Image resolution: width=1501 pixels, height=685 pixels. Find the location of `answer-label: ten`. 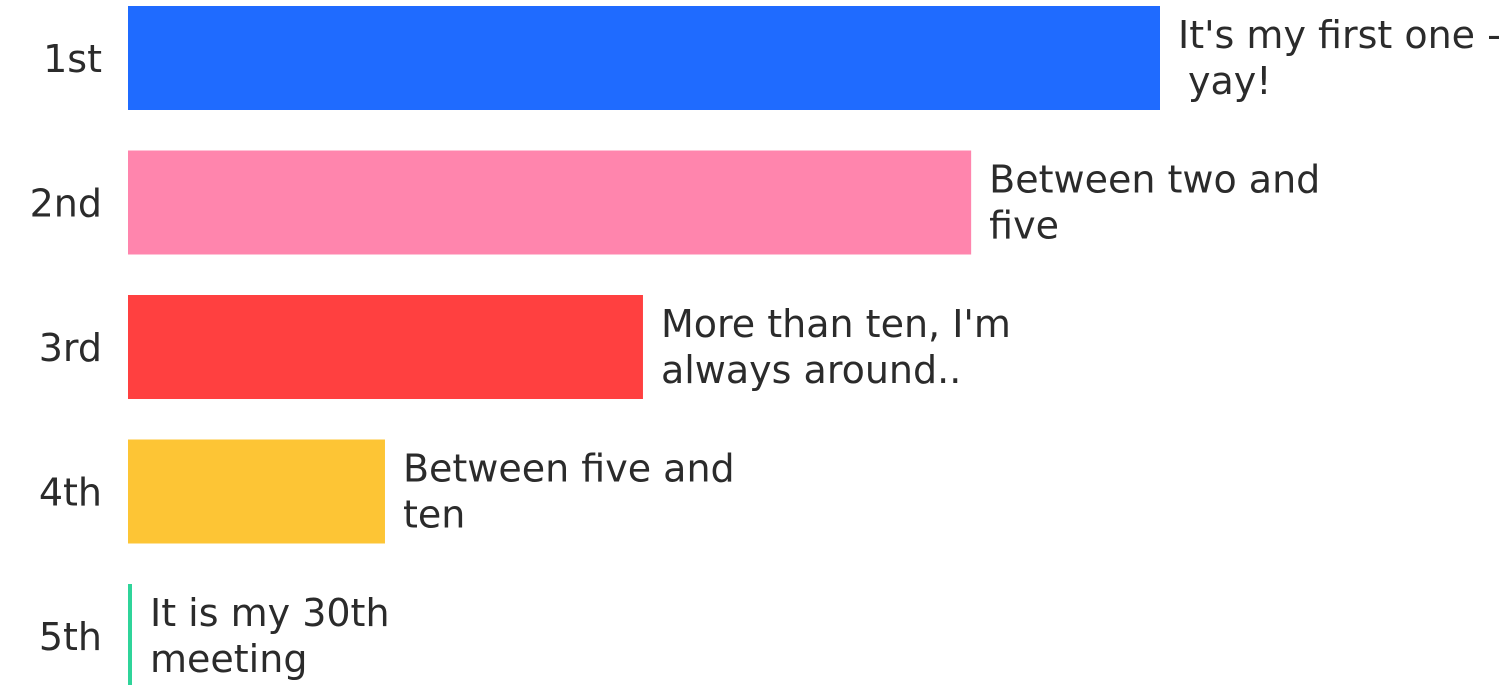

answer-label: ten is located at coordinates (434, 515).